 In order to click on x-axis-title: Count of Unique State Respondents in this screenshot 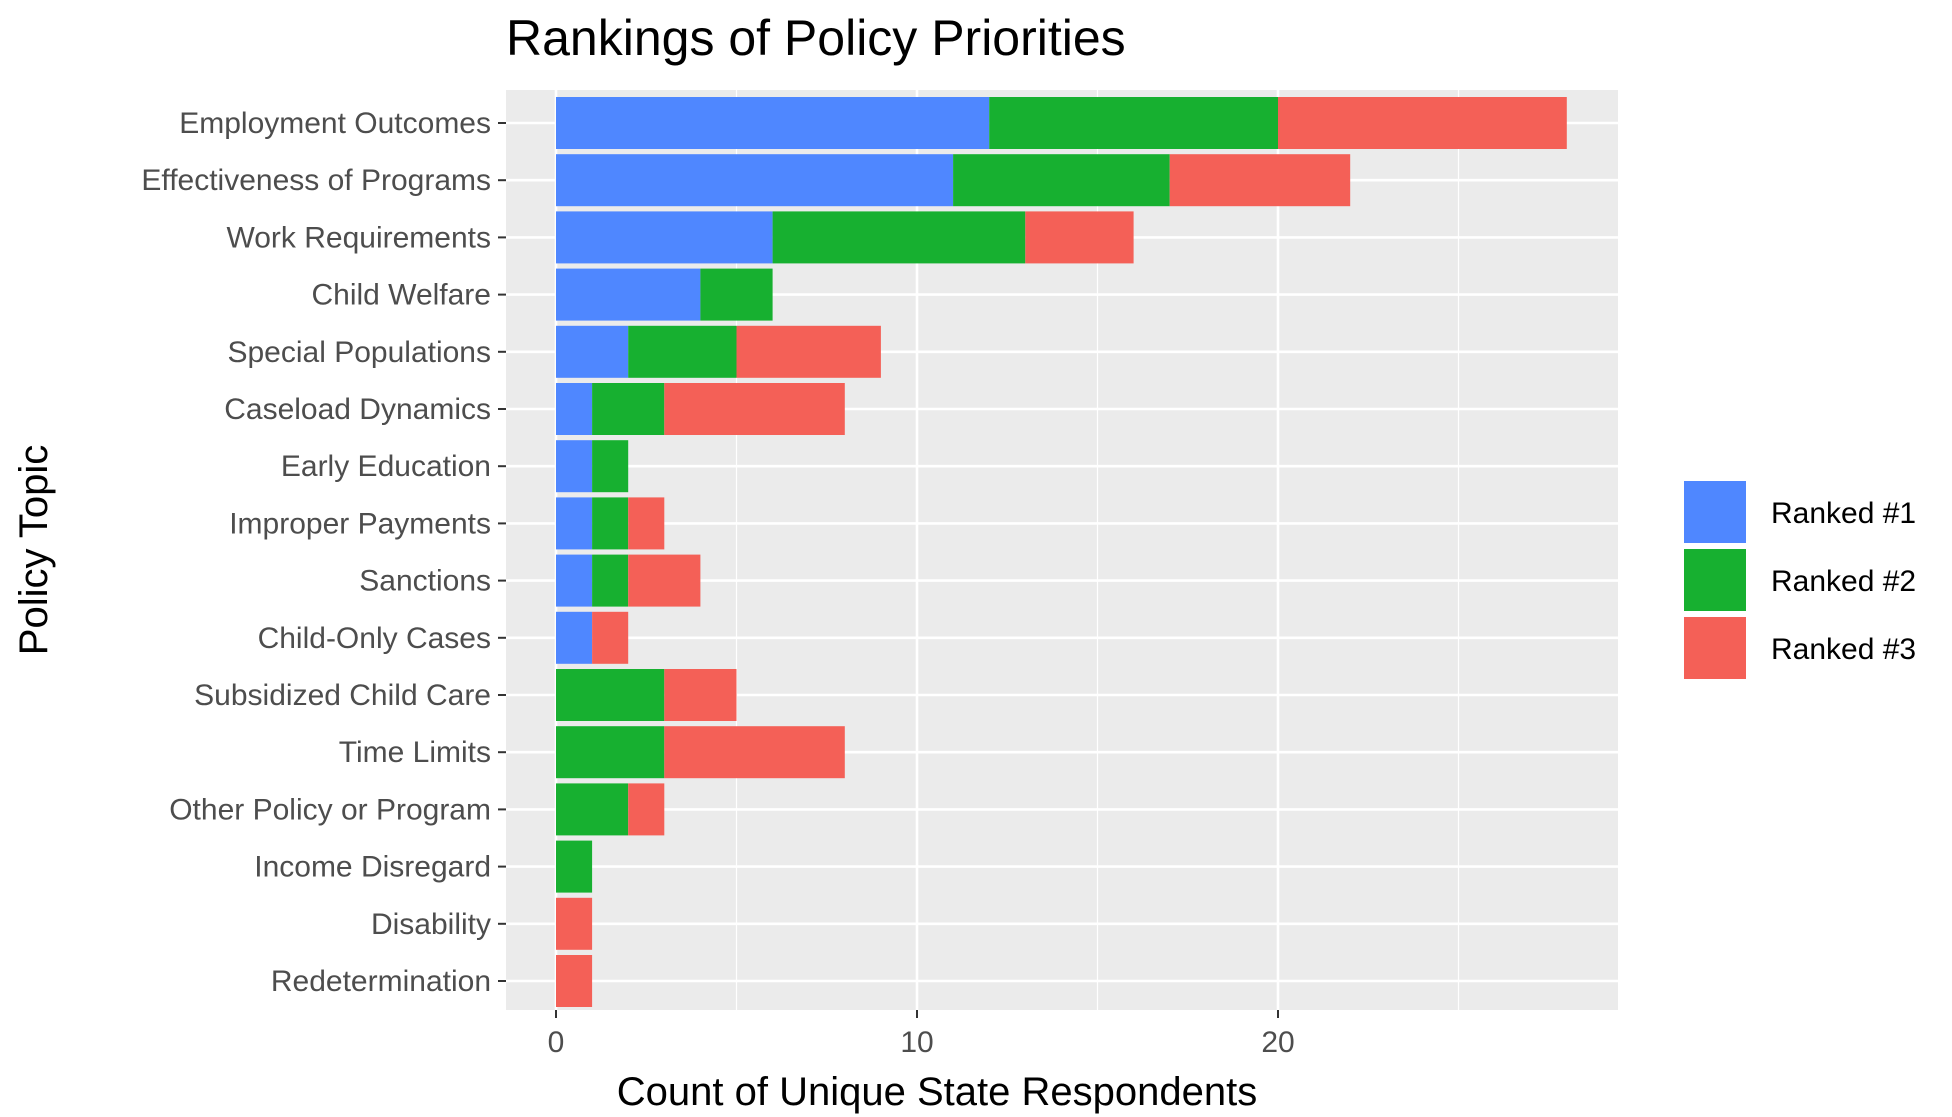, I will do `click(937, 1092)`.